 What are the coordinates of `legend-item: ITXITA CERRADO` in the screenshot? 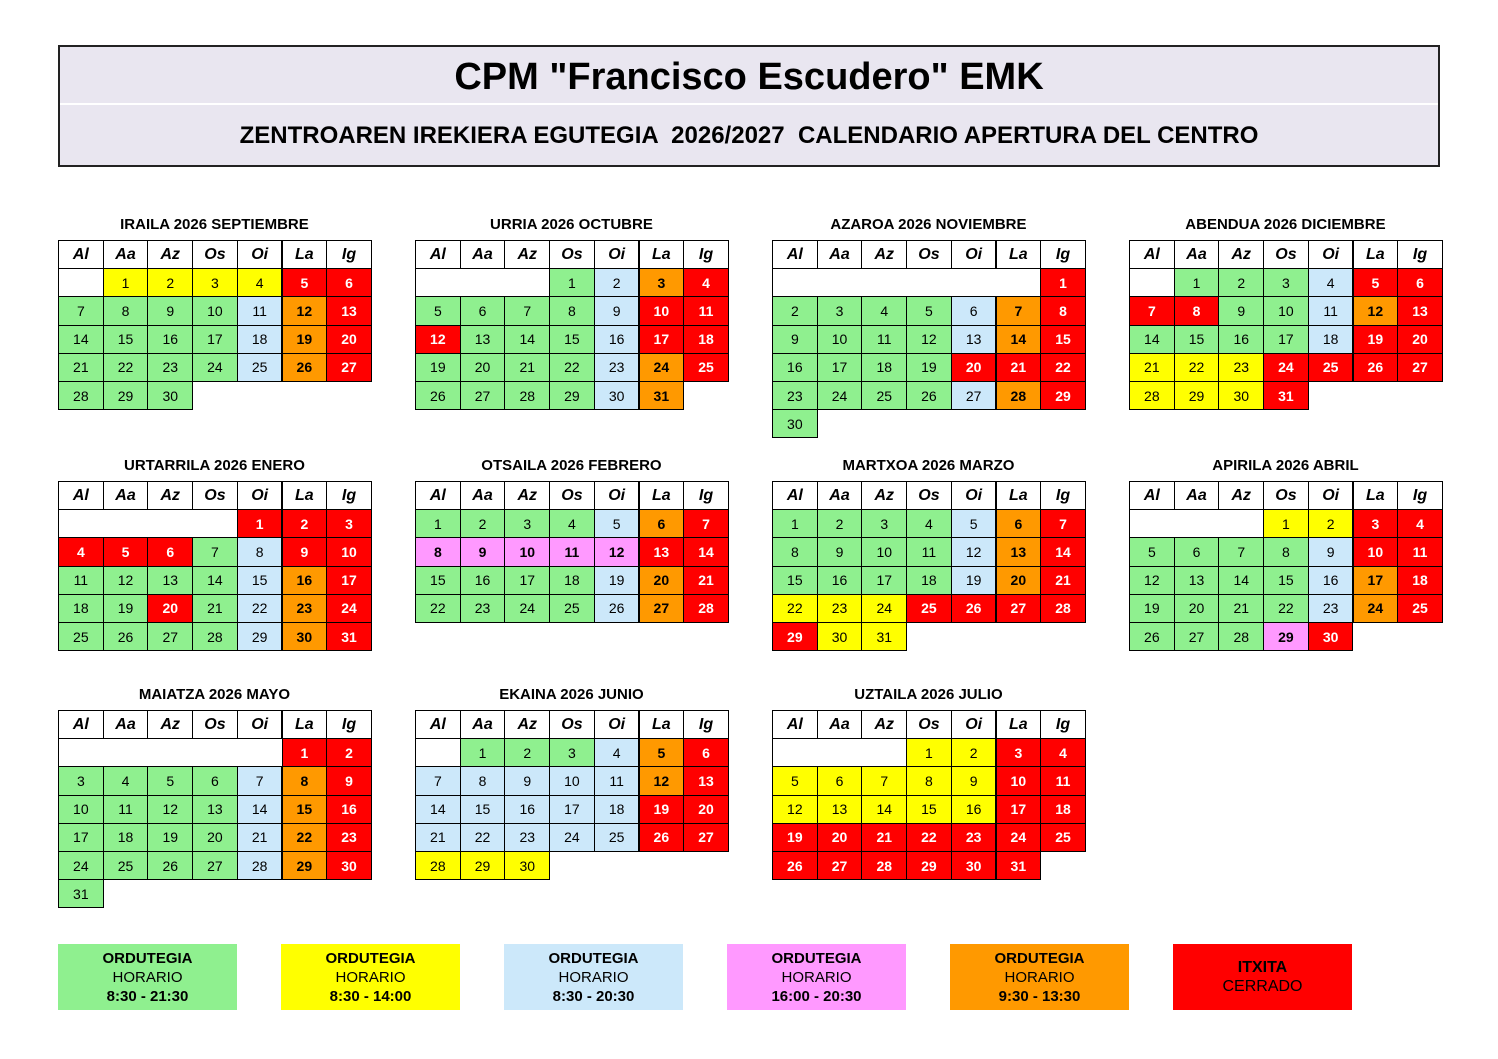 It's located at (1262, 977).